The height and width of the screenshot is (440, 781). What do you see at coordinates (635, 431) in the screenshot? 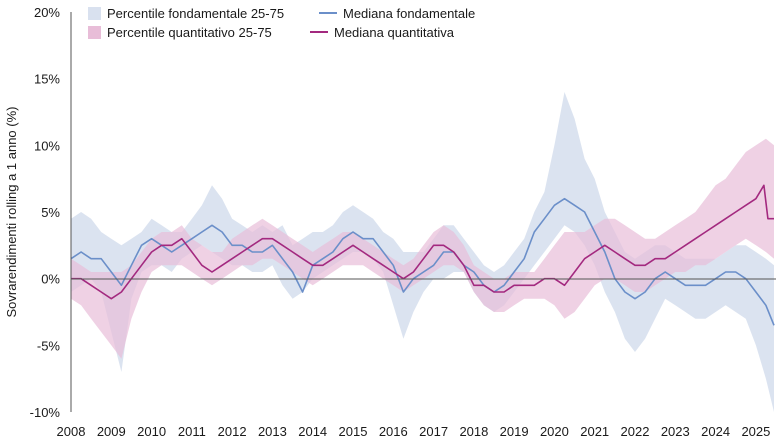
I see `x-tick-label: 2022` at bounding box center [635, 431].